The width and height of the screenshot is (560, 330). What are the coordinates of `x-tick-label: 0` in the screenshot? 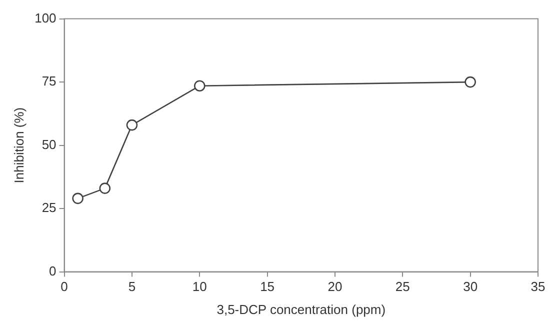 It's located at (64, 286).